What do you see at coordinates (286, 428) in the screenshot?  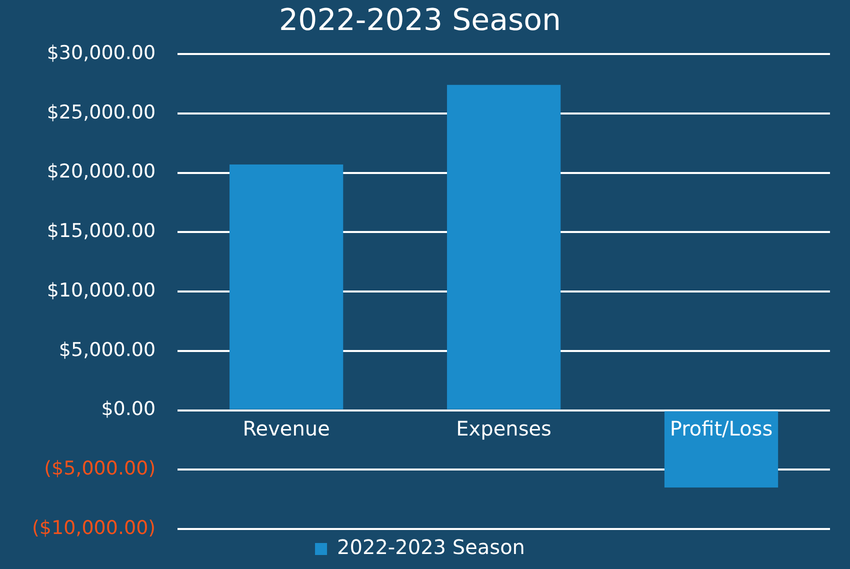 I see `x-tick-label: Revenue` at bounding box center [286, 428].